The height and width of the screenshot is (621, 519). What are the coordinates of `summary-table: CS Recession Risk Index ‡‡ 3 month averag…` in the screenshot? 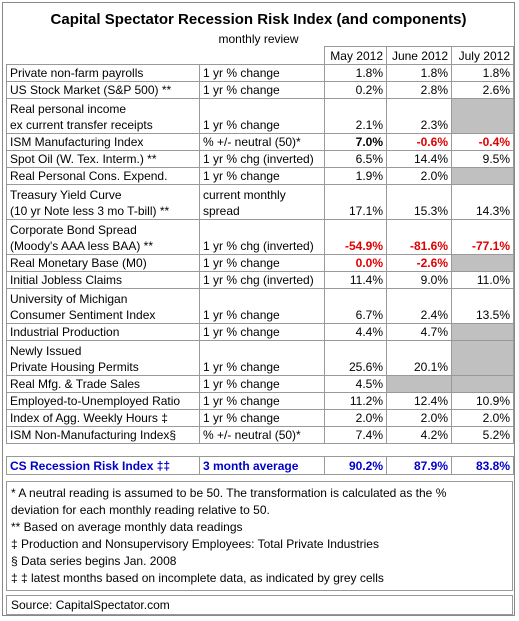 It's located at (260, 465).